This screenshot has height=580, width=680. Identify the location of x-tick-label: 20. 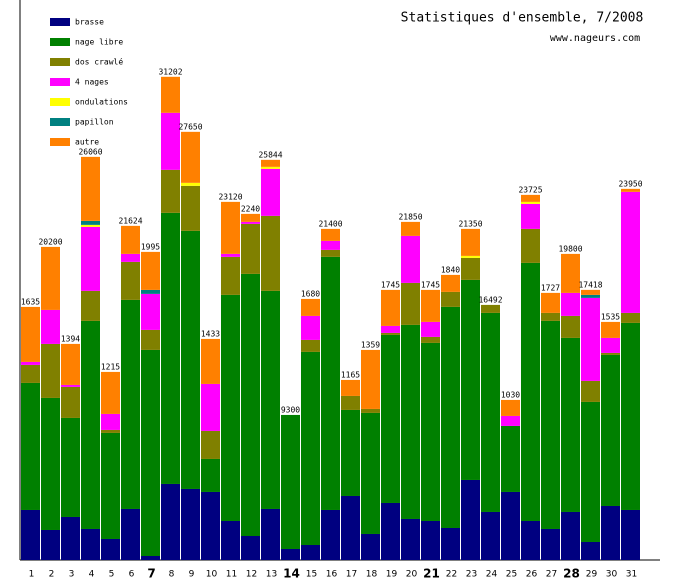
(412, 575).